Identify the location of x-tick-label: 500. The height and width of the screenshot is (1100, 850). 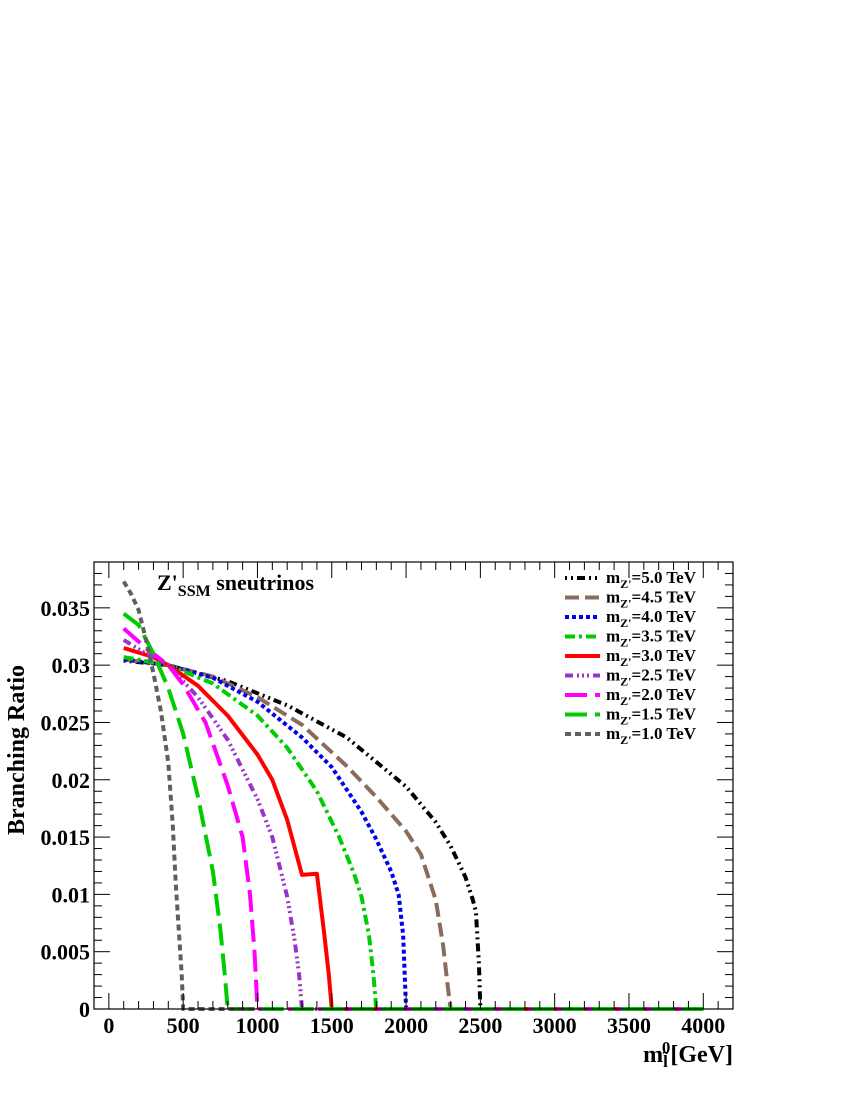
(183, 1025).